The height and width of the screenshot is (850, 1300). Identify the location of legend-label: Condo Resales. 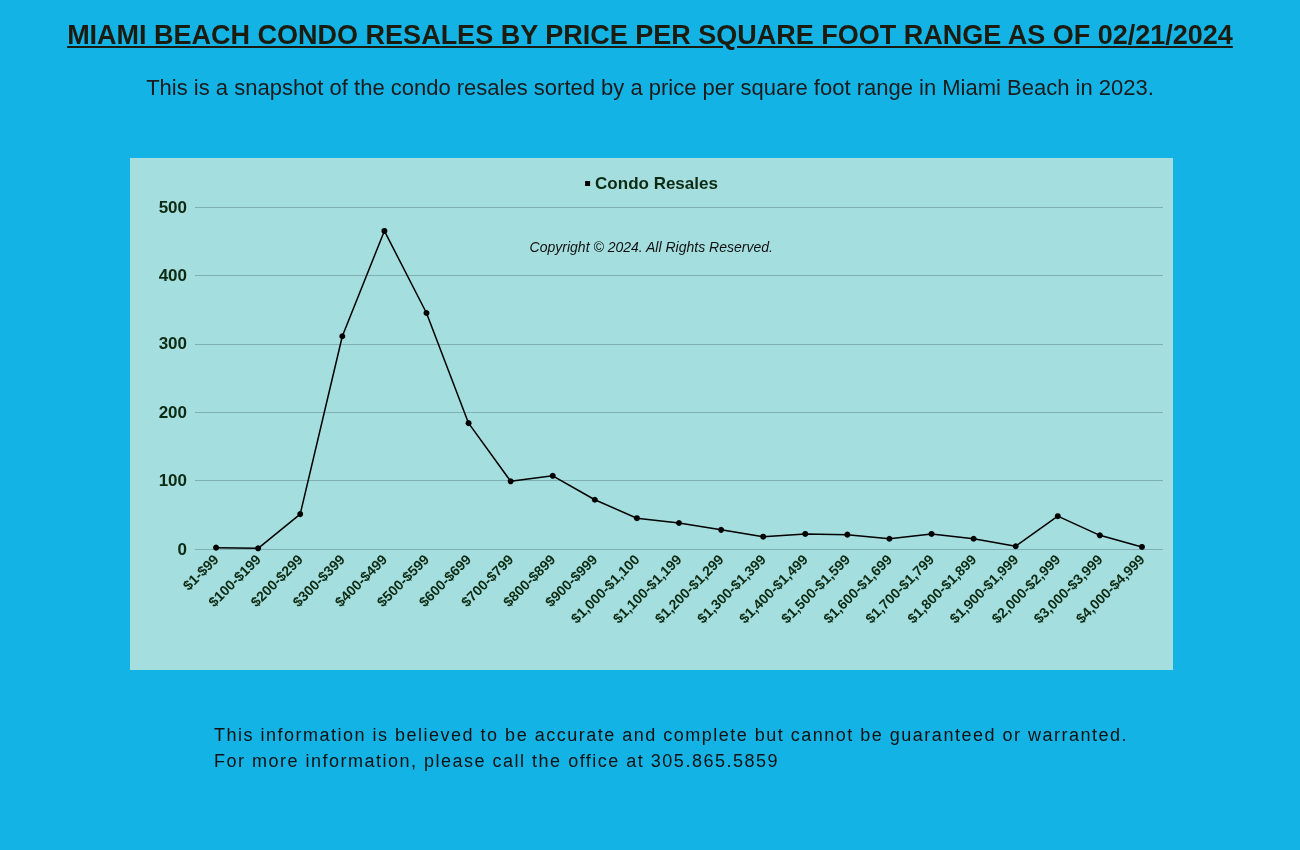
(656, 183).